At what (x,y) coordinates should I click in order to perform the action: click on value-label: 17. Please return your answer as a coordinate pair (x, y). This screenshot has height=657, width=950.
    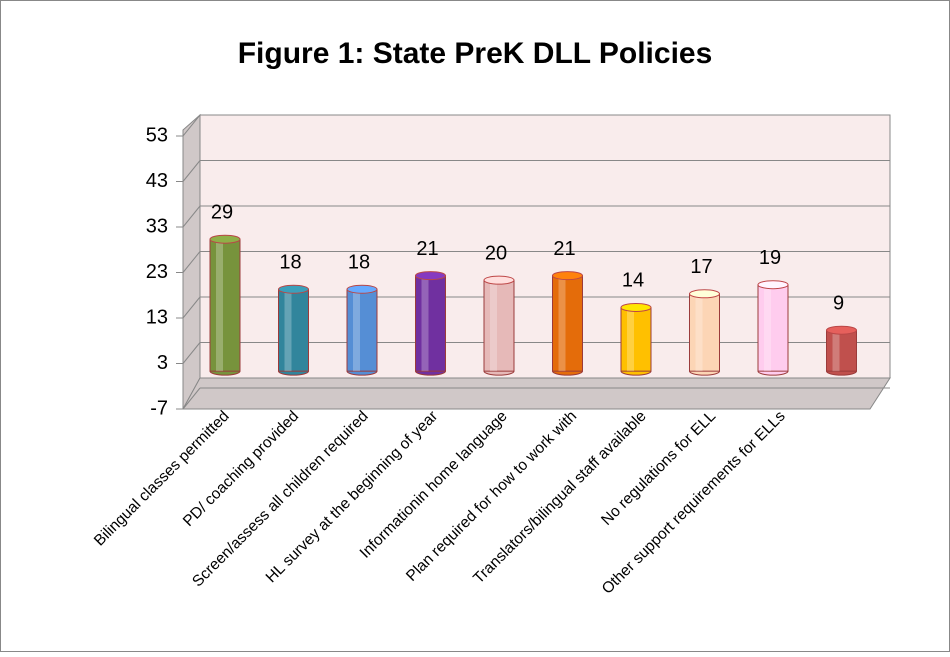
    Looking at the image, I should click on (701, 267).